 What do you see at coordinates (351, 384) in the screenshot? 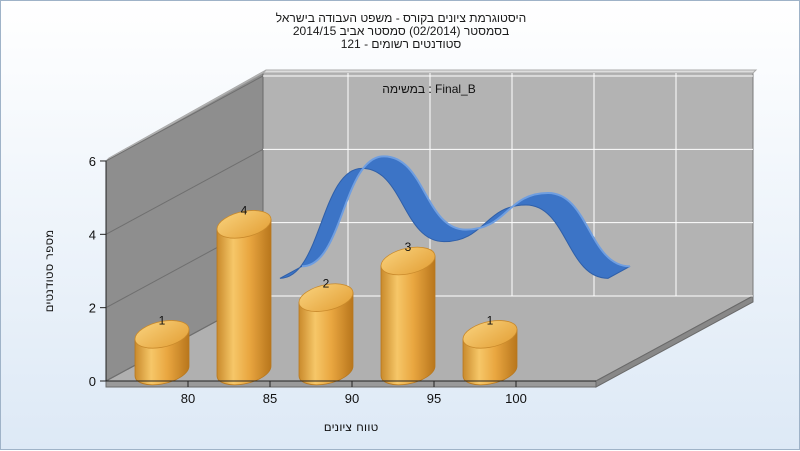
I see `floor-edge` at bounding box center [351, 384].